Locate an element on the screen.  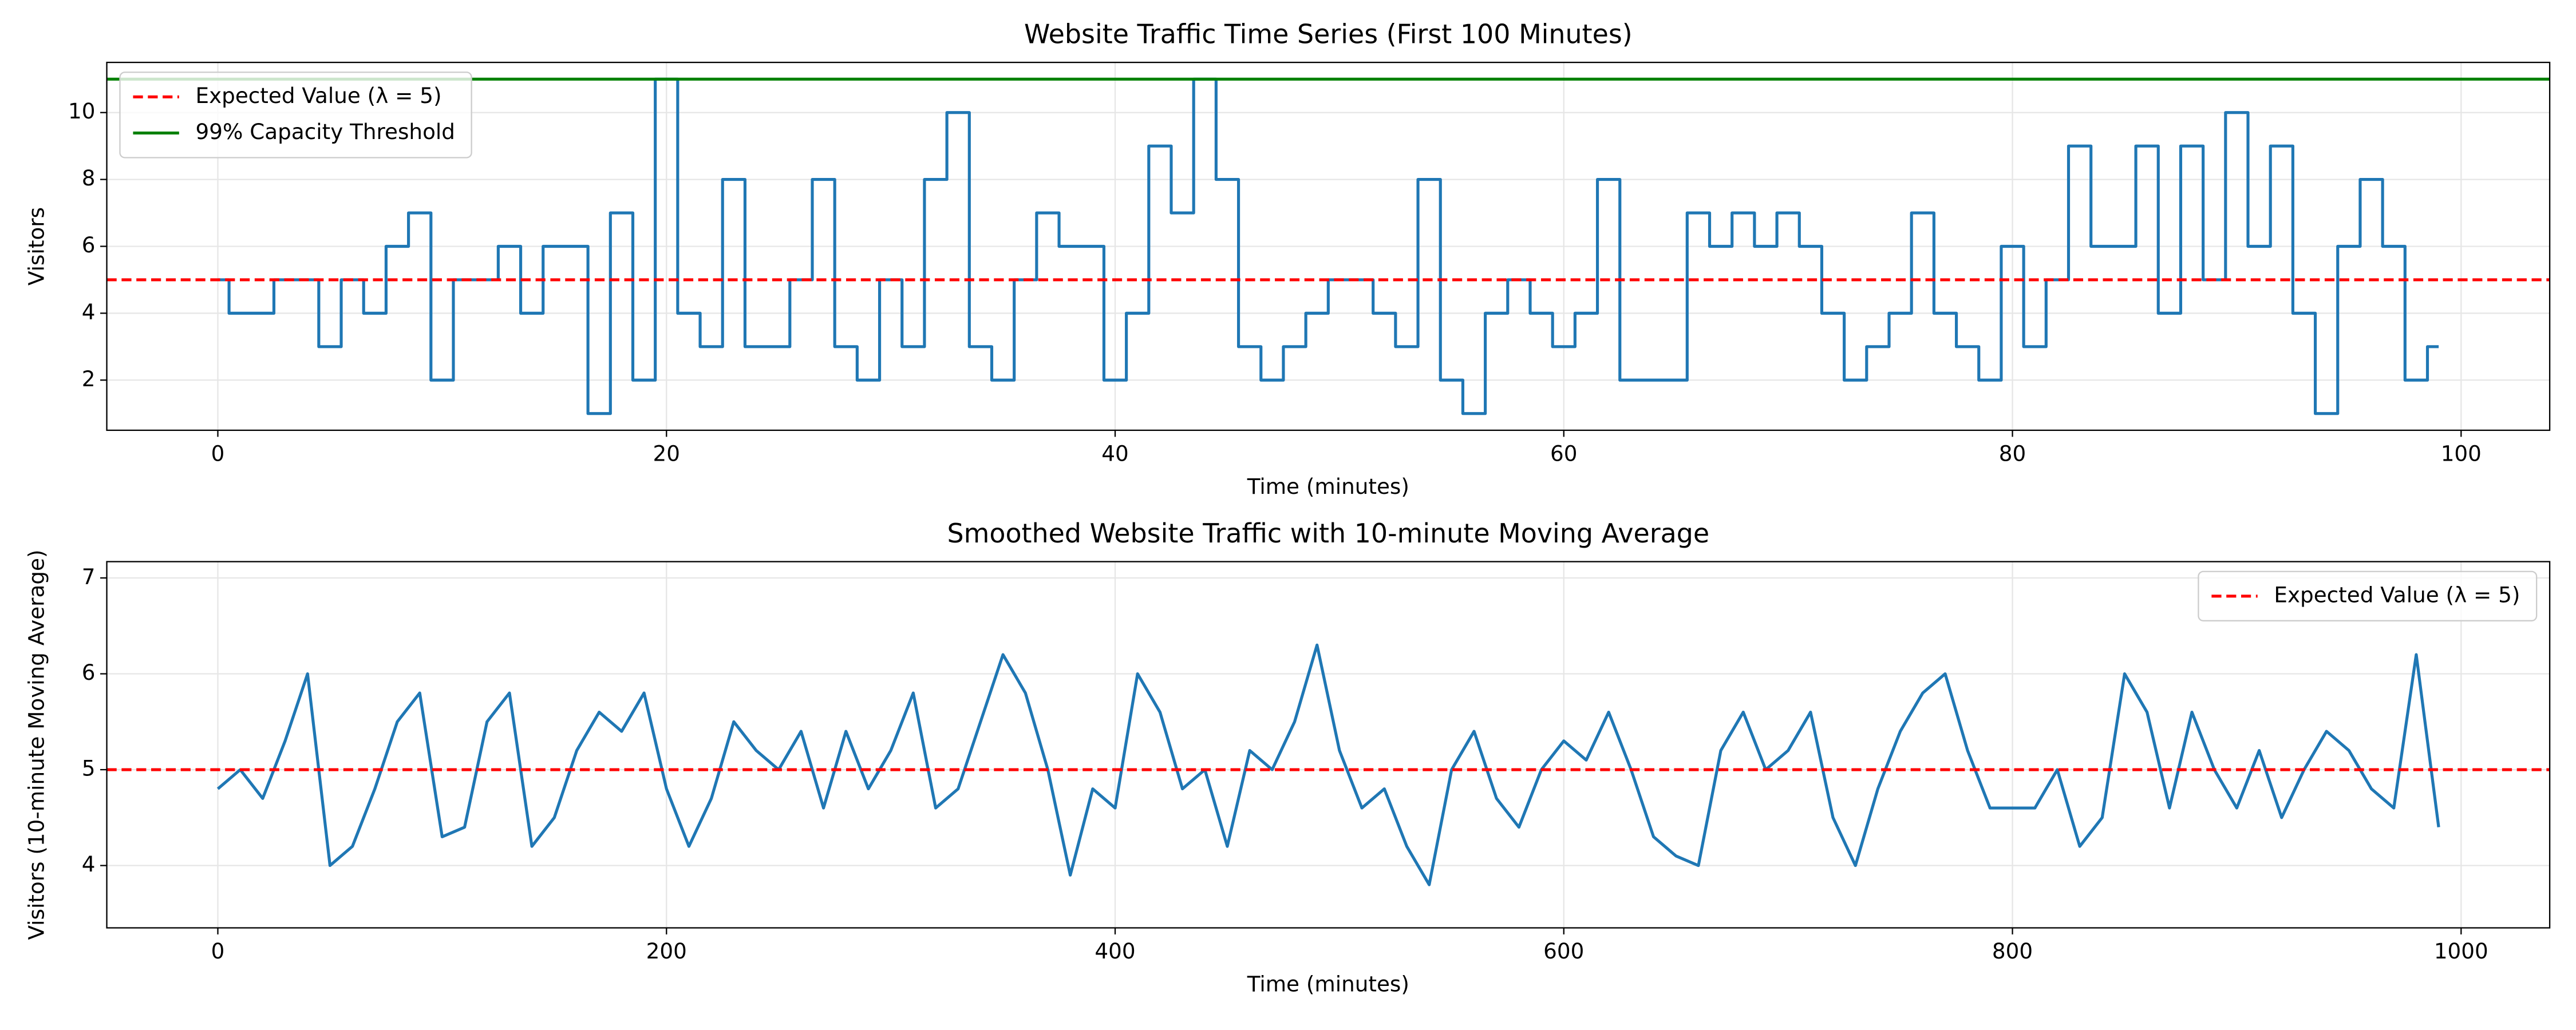
y-axis-label: Visitors (10-minute Moving Average) is located at coordinates (36, 744).